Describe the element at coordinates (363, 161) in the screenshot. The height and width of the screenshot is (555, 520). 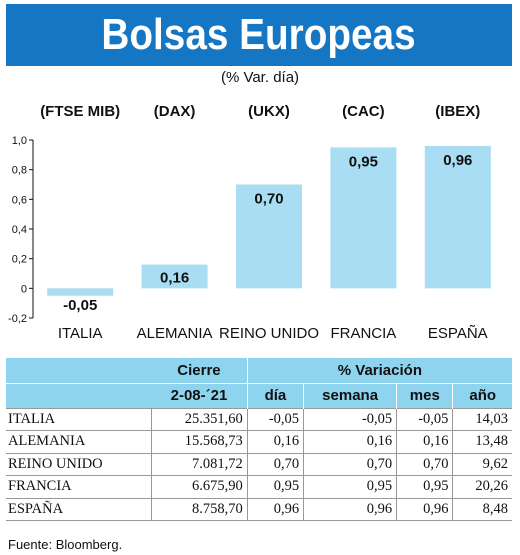
I see `data-label: 0,95` at that location.